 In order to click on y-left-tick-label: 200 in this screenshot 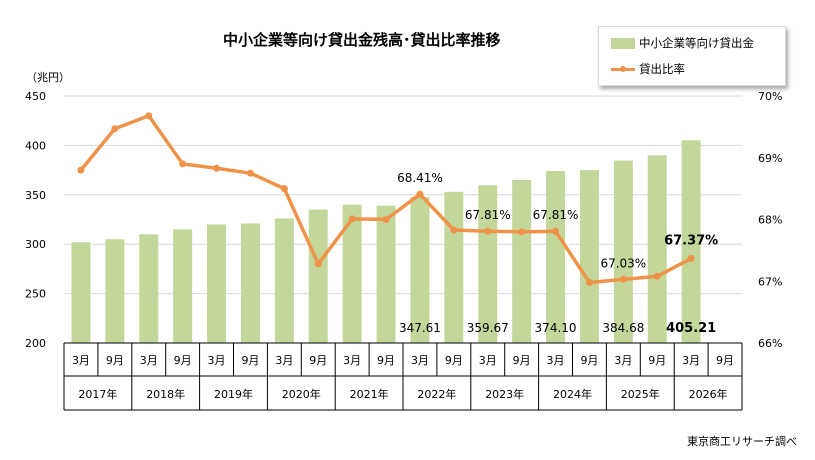, I will do `click(35, 343)`.